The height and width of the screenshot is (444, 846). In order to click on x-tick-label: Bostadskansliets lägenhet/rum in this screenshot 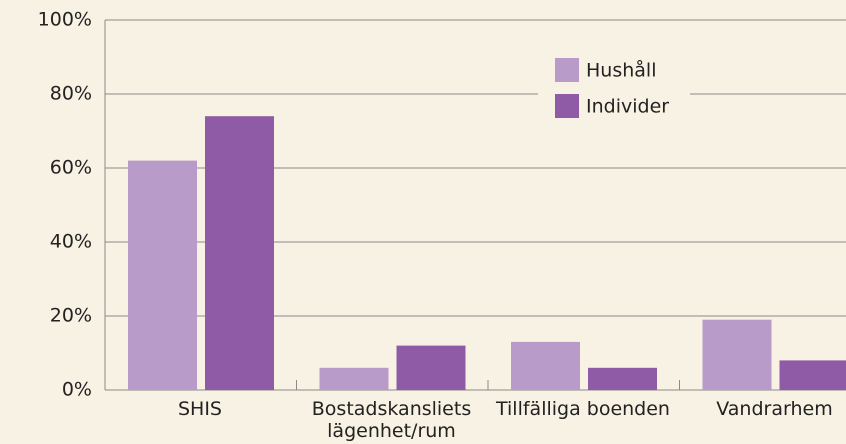, I will do `click(391, 420)`.